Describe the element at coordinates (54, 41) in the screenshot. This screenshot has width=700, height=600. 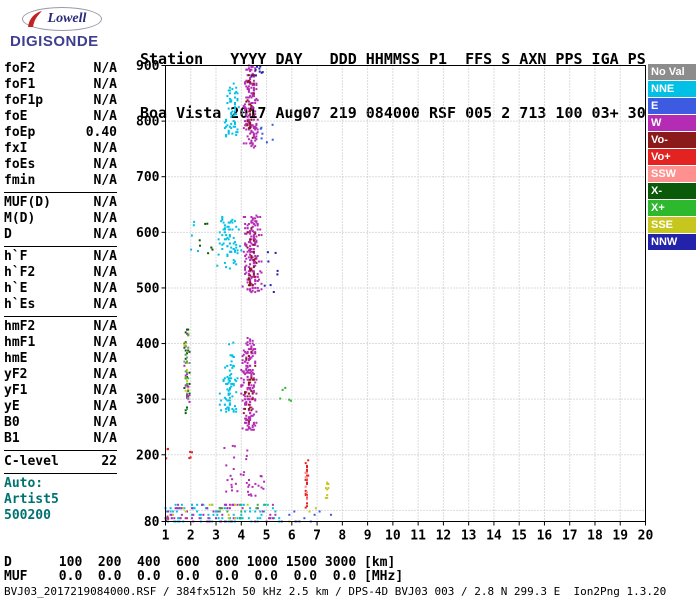
I see `logo-digisonde-text: DIGISONDE` at that location.